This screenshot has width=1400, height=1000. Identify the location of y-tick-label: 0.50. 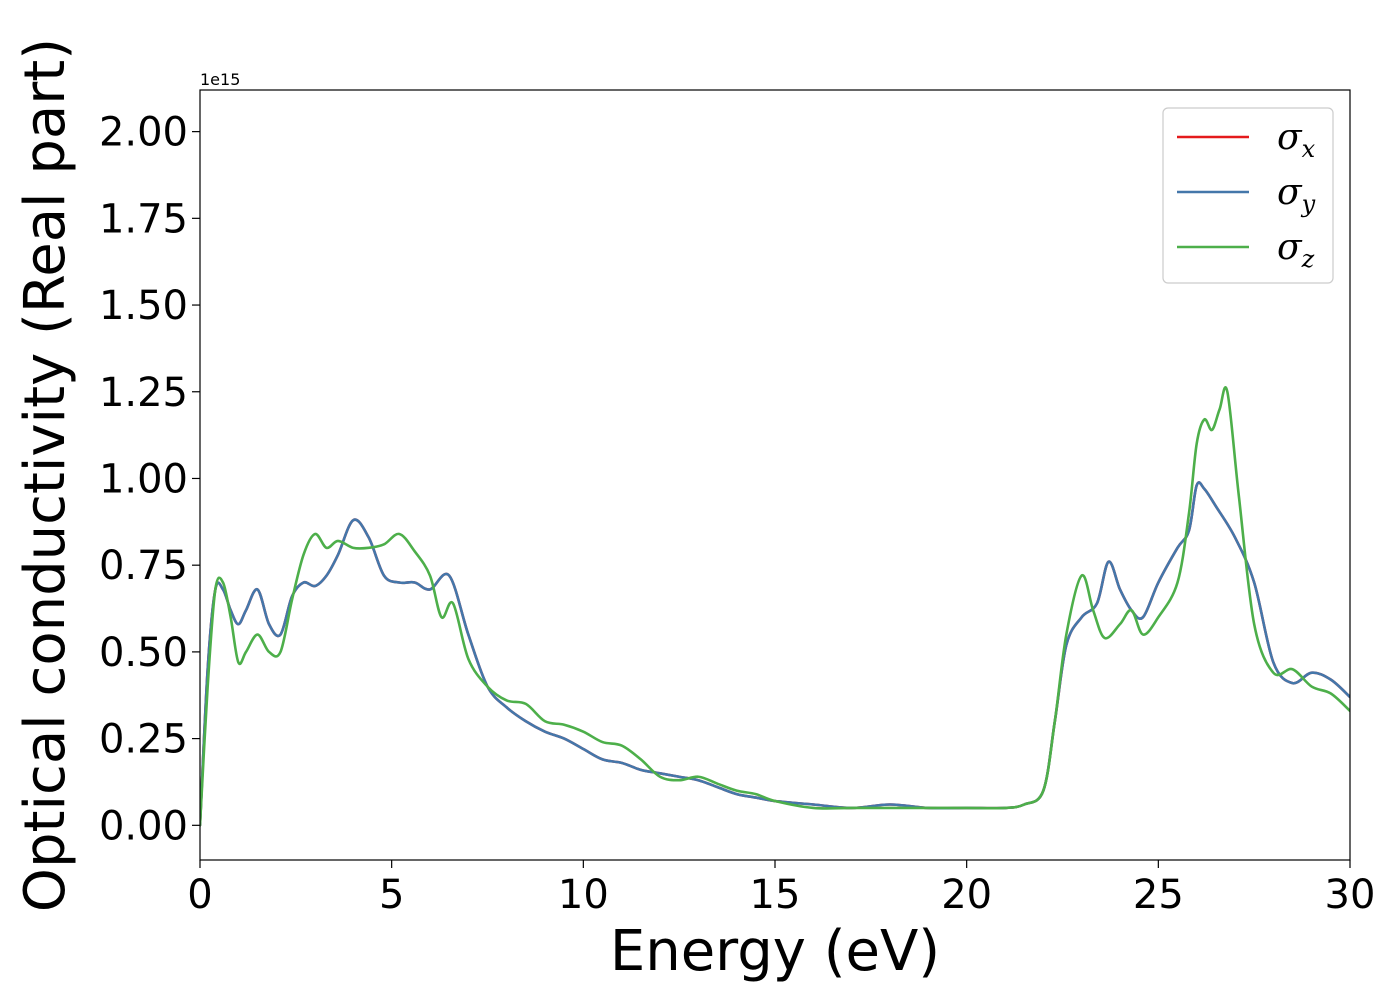
(143, 653).